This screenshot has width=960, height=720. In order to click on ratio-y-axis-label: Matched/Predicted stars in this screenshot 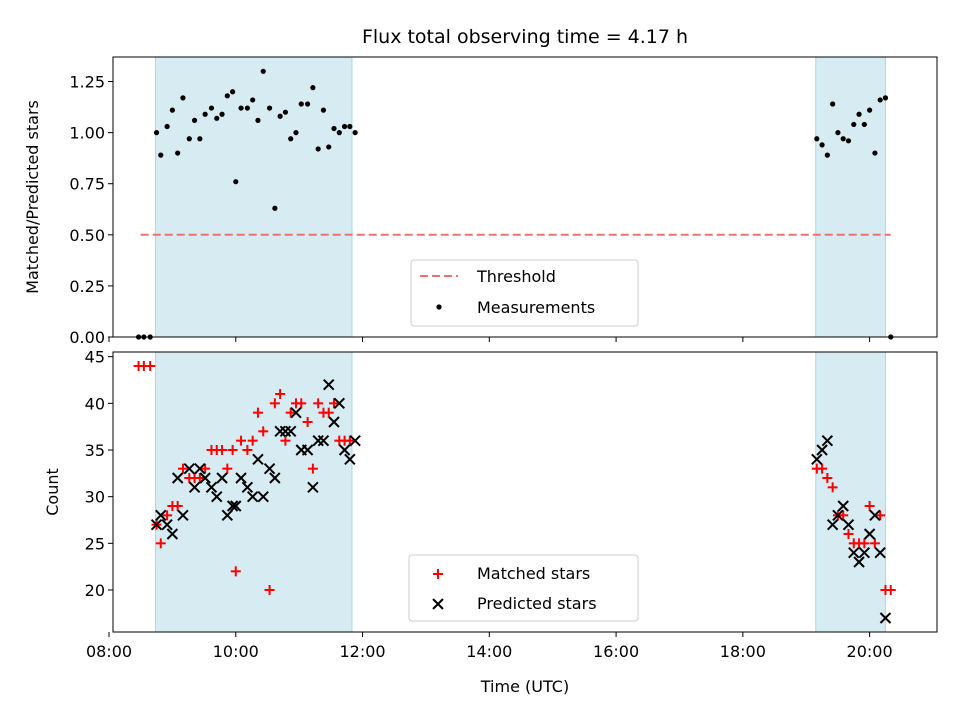, I will do `click(32, 197)`.